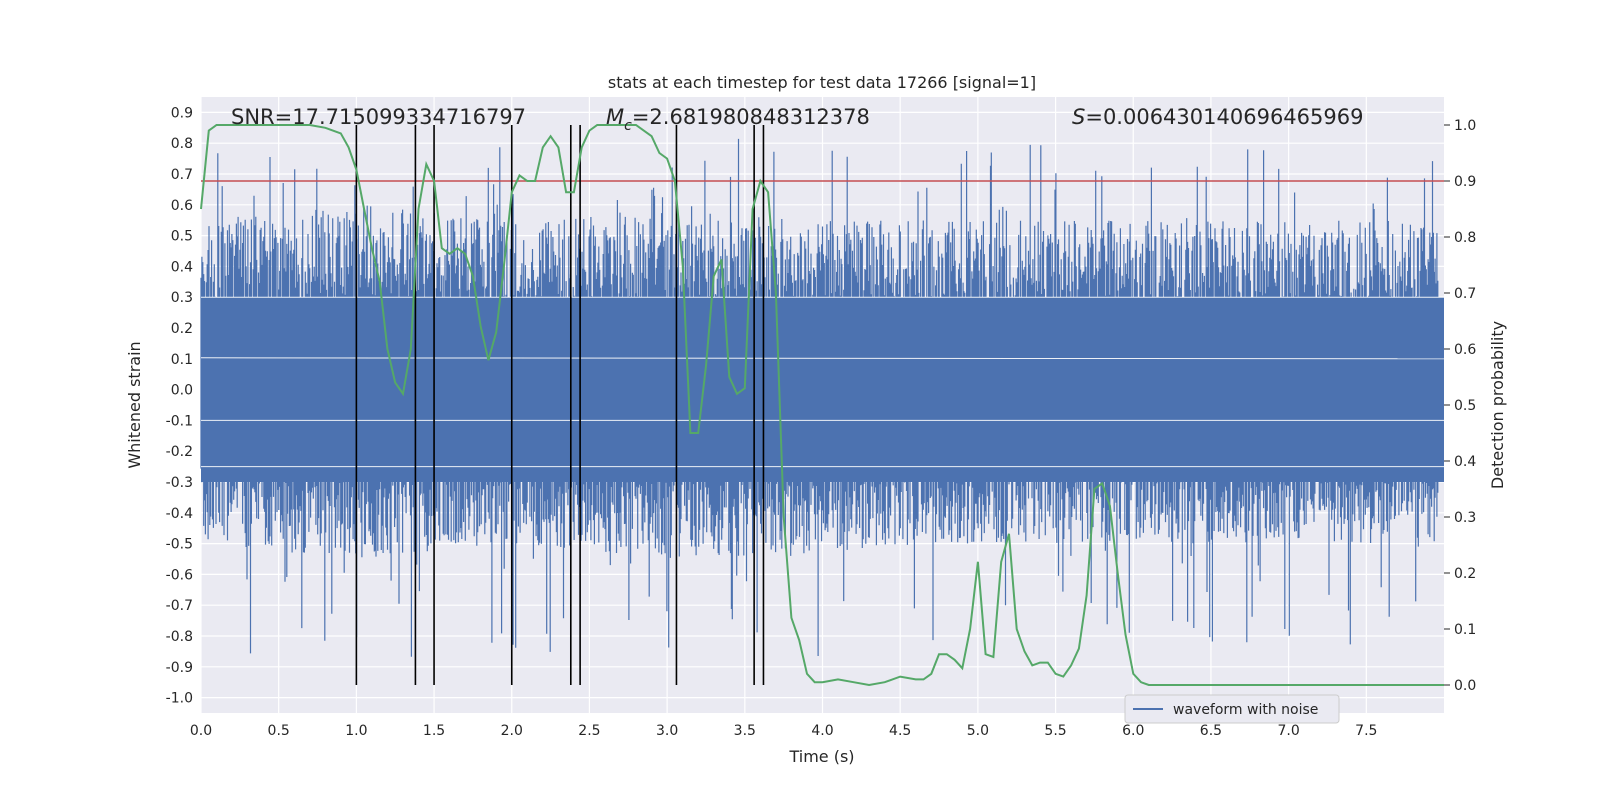  Describe the element at coordinates (134, 404) in the screenshot. I see `y-axis-label: Whitened strain` at that location.